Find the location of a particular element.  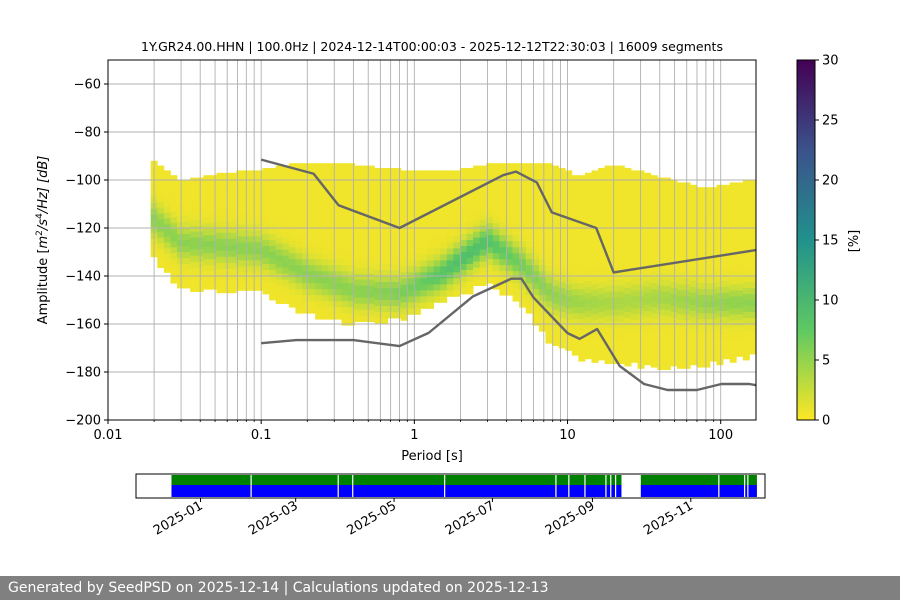

colorbar-tick-label: 20 is located at coordinates (830, 181).